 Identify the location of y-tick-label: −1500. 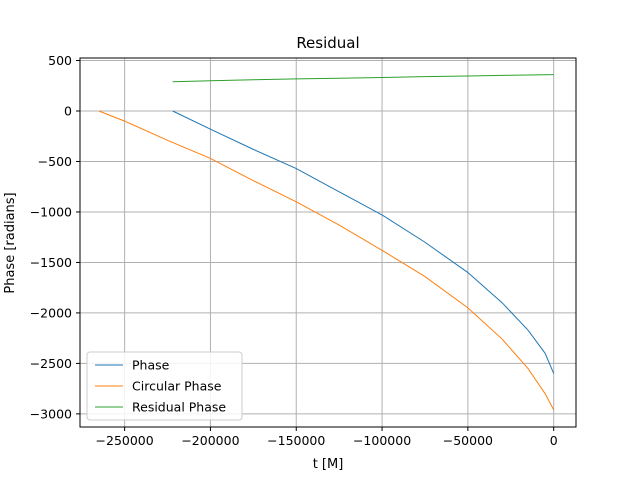
(51, 262).